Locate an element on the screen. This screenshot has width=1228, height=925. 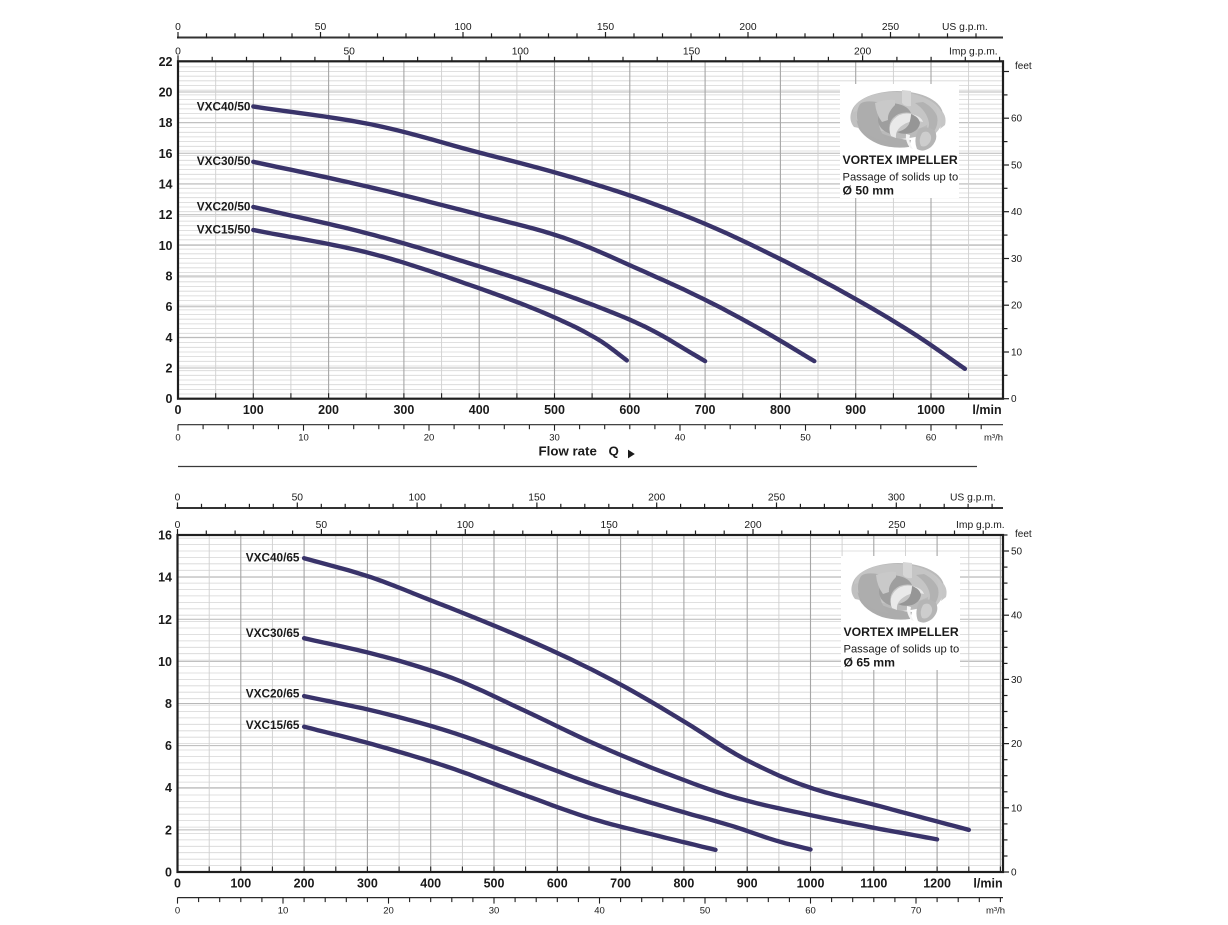
svg-text: VXC30/65 is located at coordinates (273, 633).